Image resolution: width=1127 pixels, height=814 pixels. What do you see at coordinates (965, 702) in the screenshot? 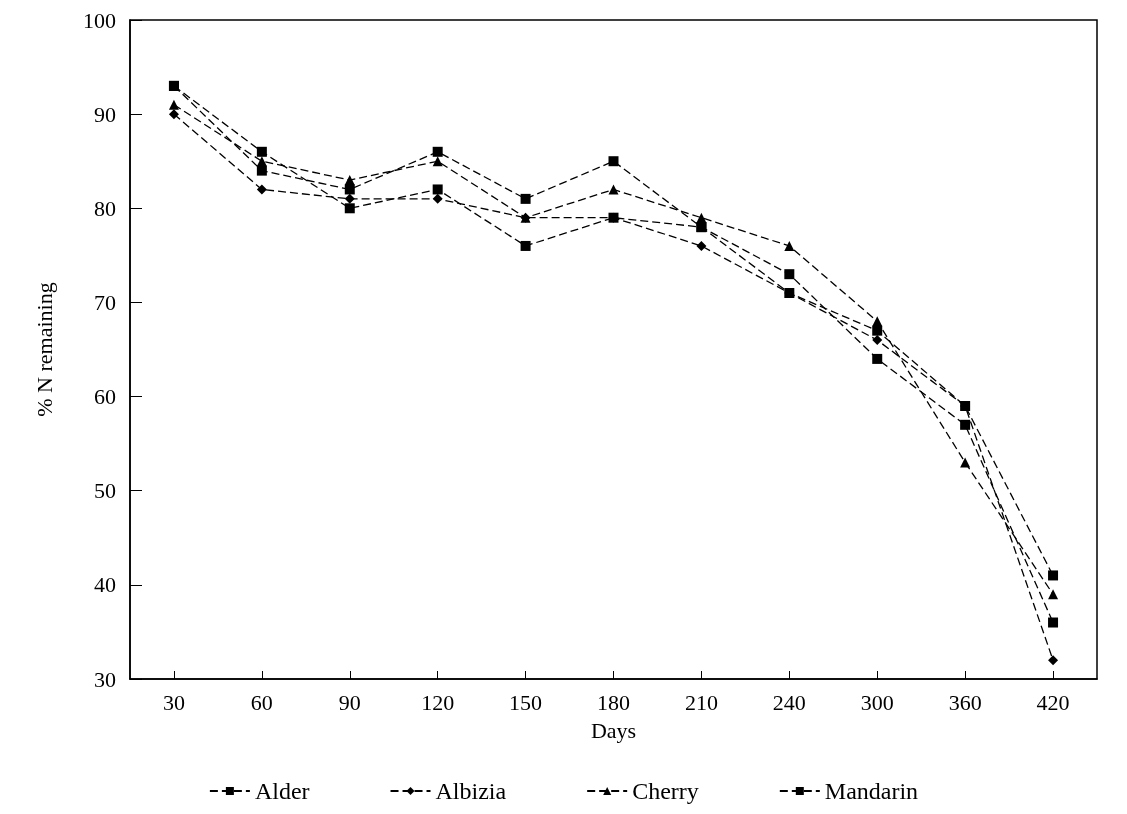
I see `x-tick-label: 360` at bounding box center [965, 702].